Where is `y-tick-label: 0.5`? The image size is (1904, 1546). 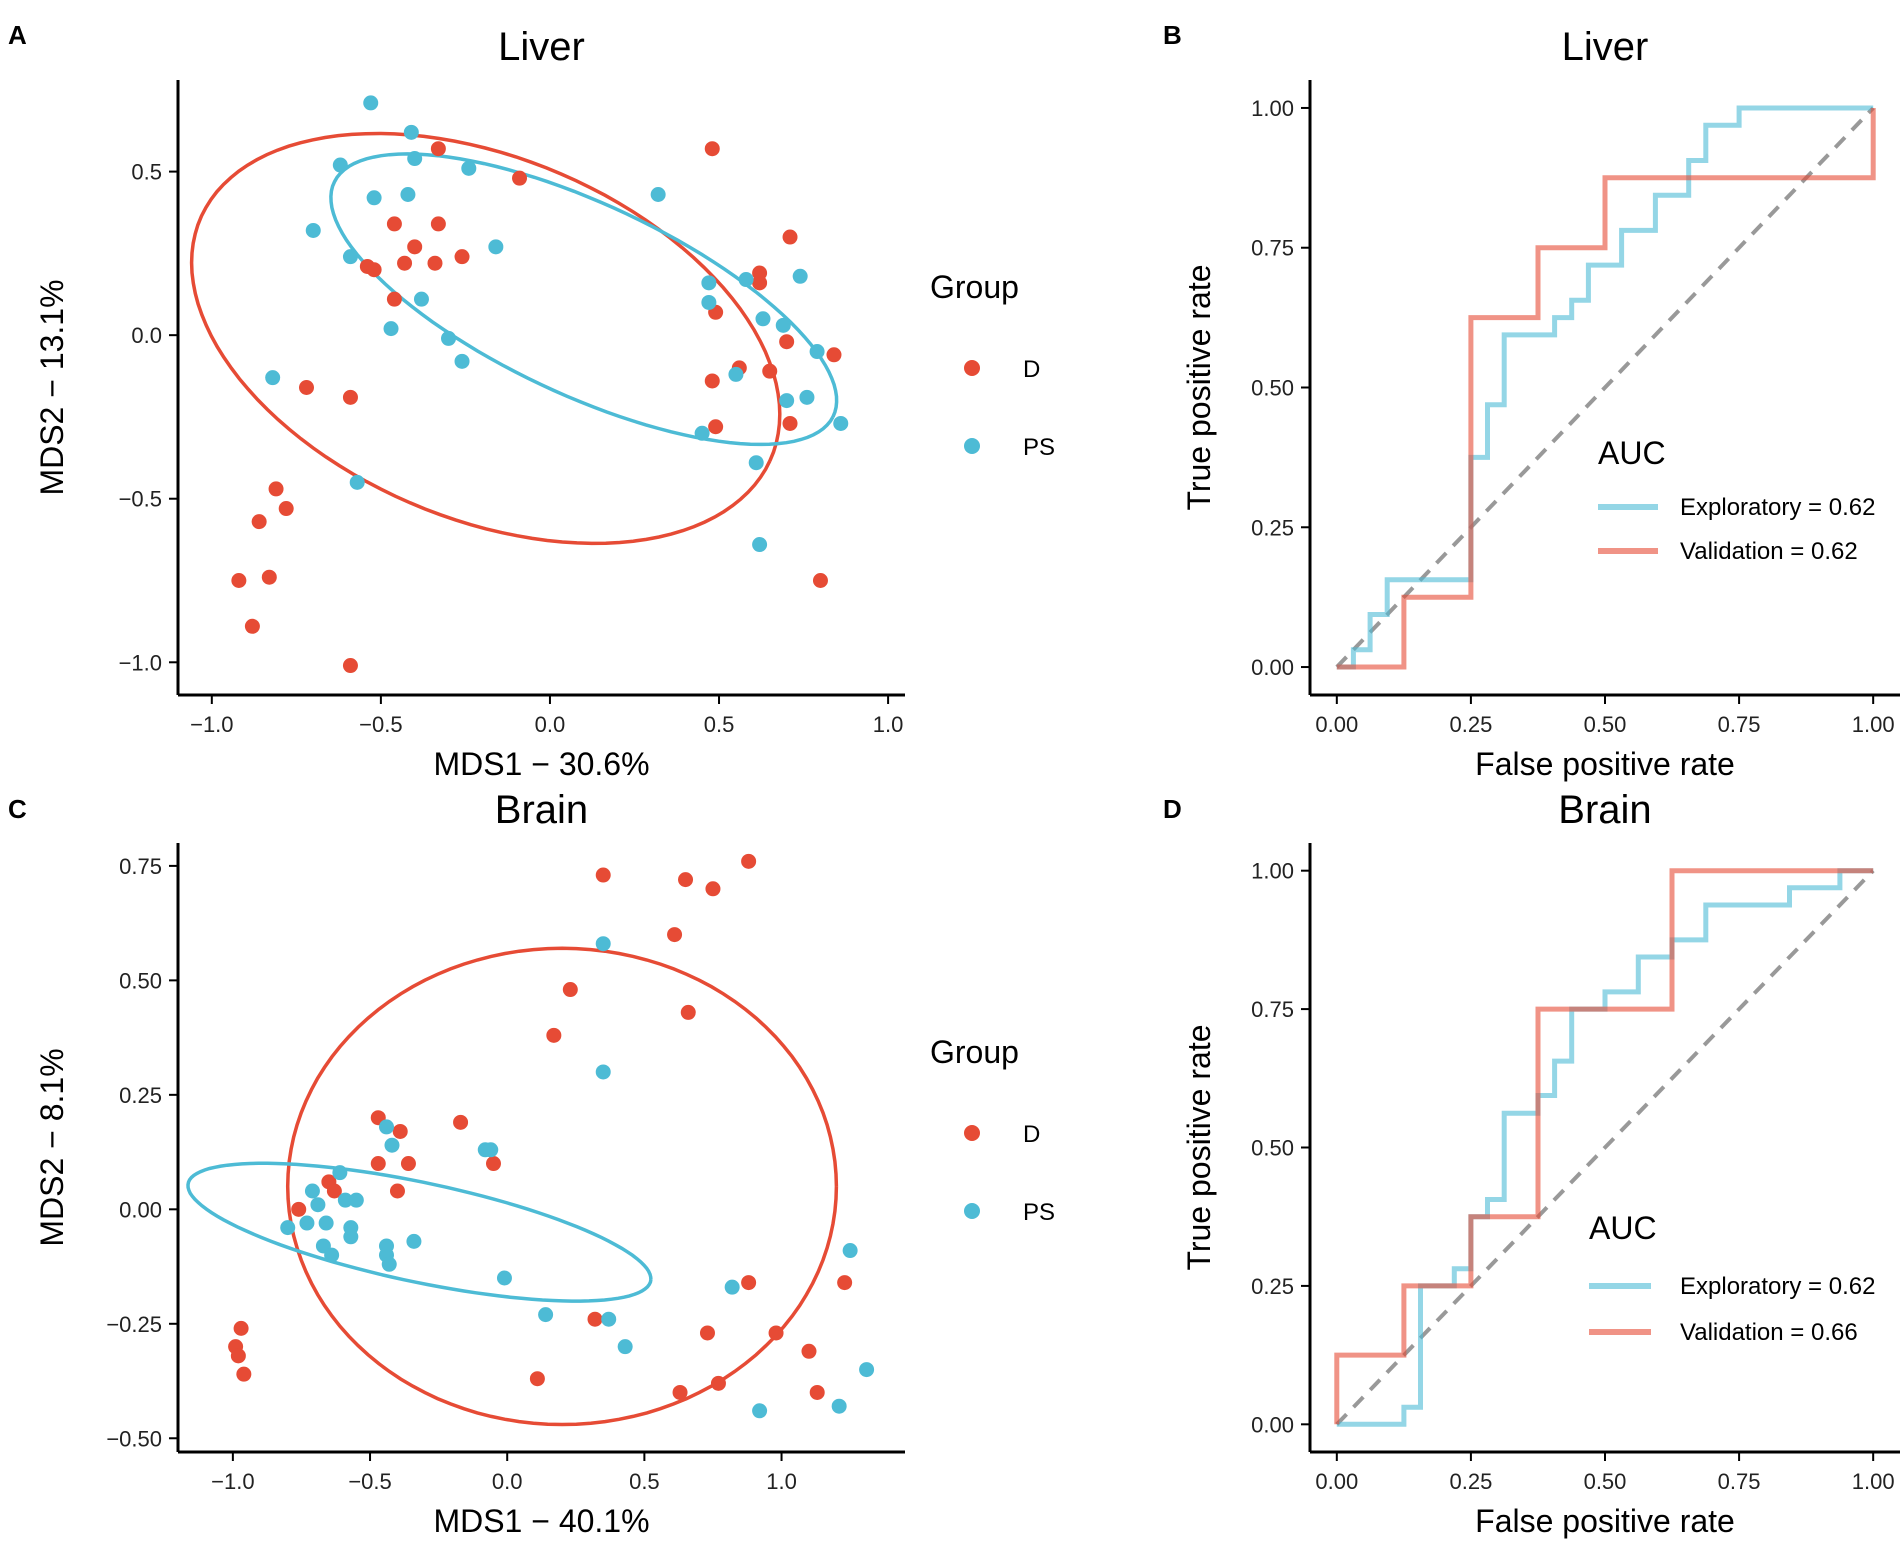
y-tick-label: 0.5 is located at coordinates (146, 172).